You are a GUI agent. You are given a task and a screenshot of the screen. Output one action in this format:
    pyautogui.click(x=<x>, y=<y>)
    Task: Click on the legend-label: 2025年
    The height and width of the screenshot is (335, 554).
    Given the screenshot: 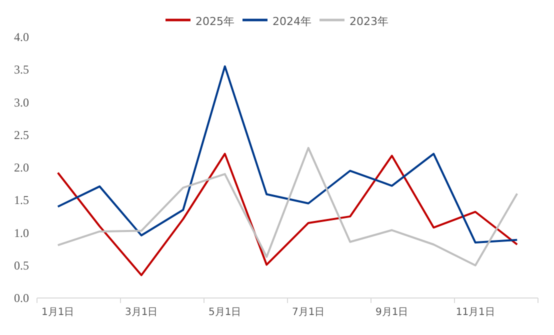 What is the action you would take?
    pyautogui.click(x=215, y=21)
    